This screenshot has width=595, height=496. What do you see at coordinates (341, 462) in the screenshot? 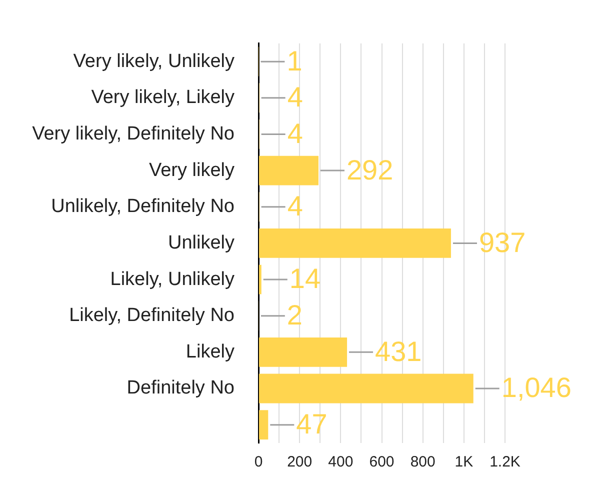
I see `x-tick-label: 400` at bounding box center [341, 462].